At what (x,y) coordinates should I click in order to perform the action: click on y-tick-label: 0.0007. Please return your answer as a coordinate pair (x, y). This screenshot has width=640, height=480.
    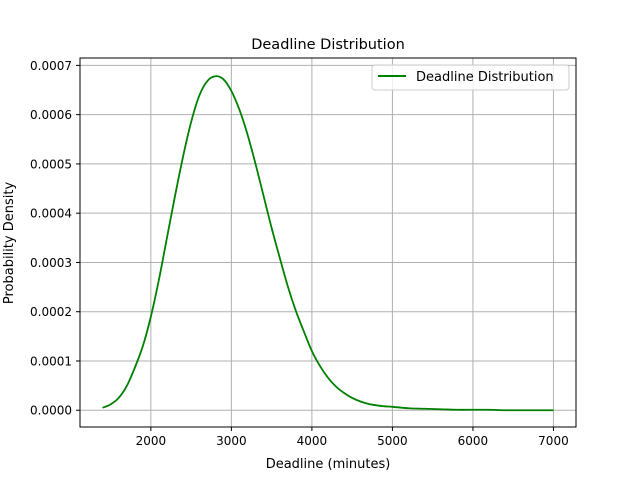
    Looking at the image, I should click on (51, 66).